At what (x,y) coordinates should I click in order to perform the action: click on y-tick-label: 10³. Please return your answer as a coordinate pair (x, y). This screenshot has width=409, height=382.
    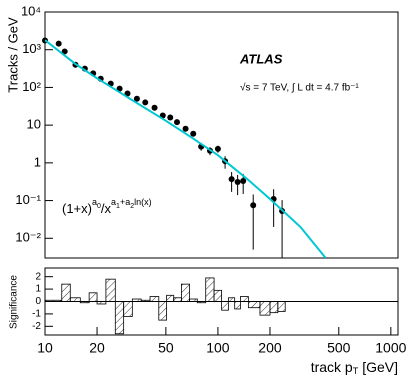
    Looking at the image, I should click on (31, 48).